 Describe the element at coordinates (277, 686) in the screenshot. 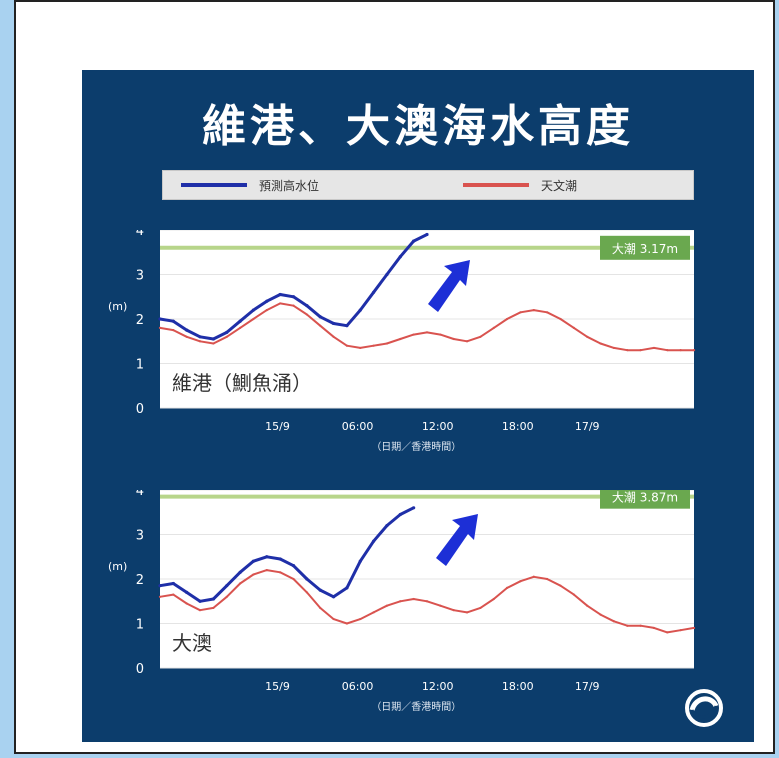

I see `x-tick-label: 15/9` at that location.